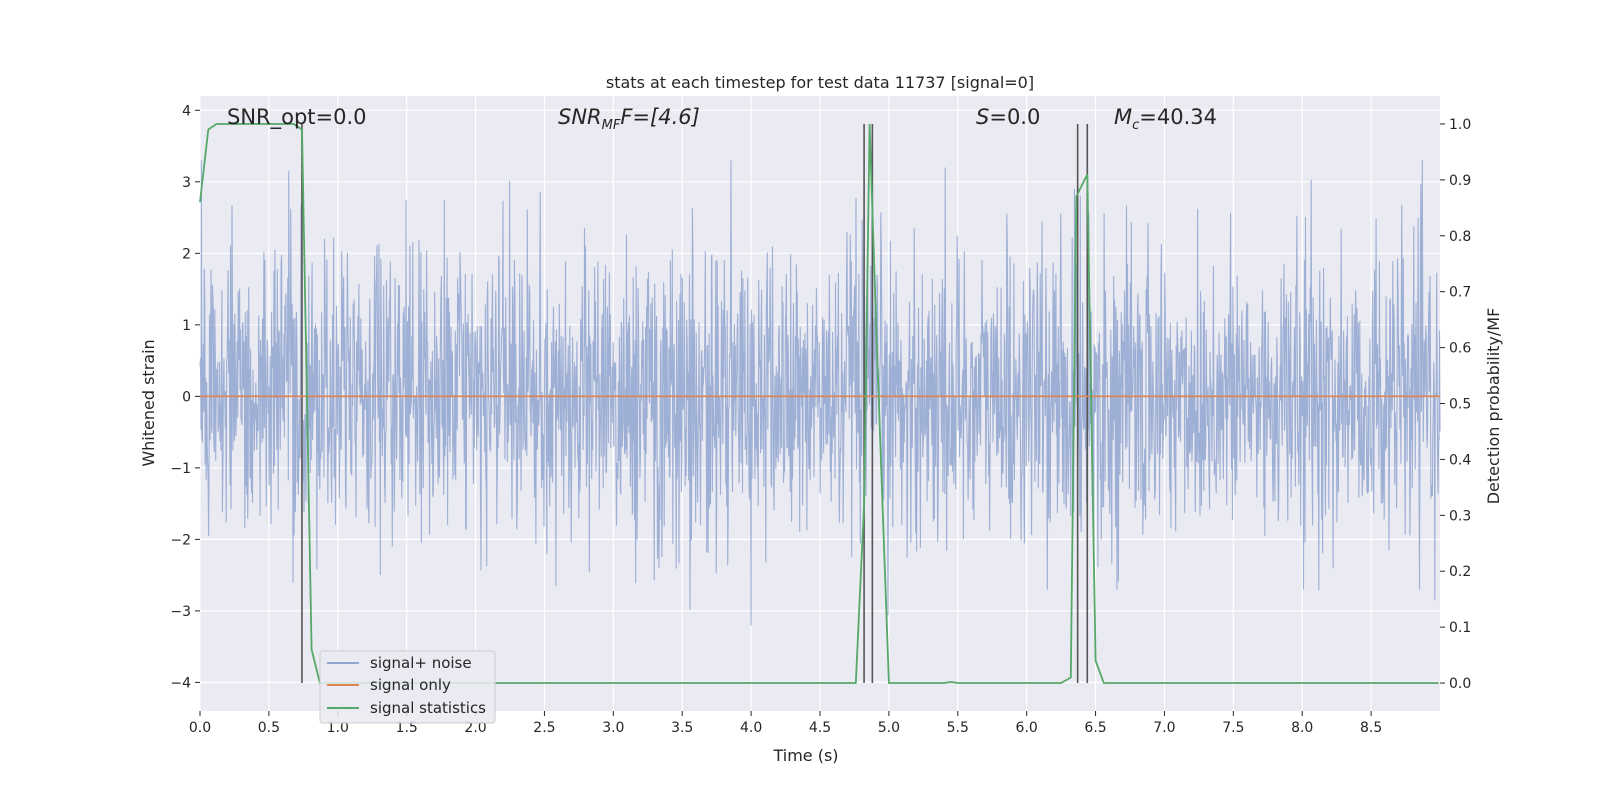 The image size is (1600, 800). I want to click on y-tick-label: 0, so click(186, 397).